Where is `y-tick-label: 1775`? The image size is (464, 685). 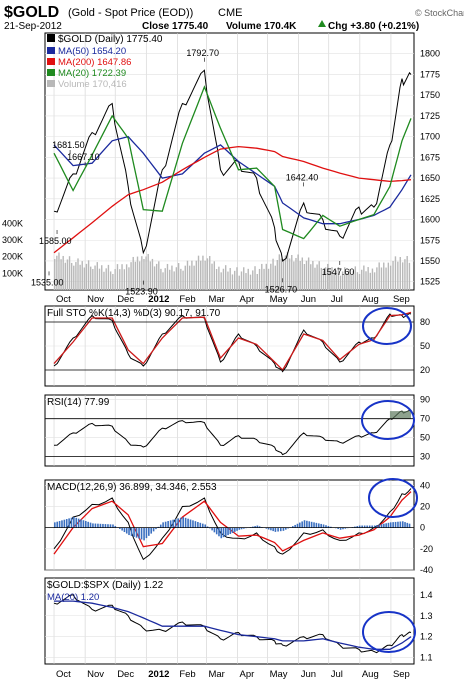
y-tick-label: 1775 is located at coordinates (430, 74).